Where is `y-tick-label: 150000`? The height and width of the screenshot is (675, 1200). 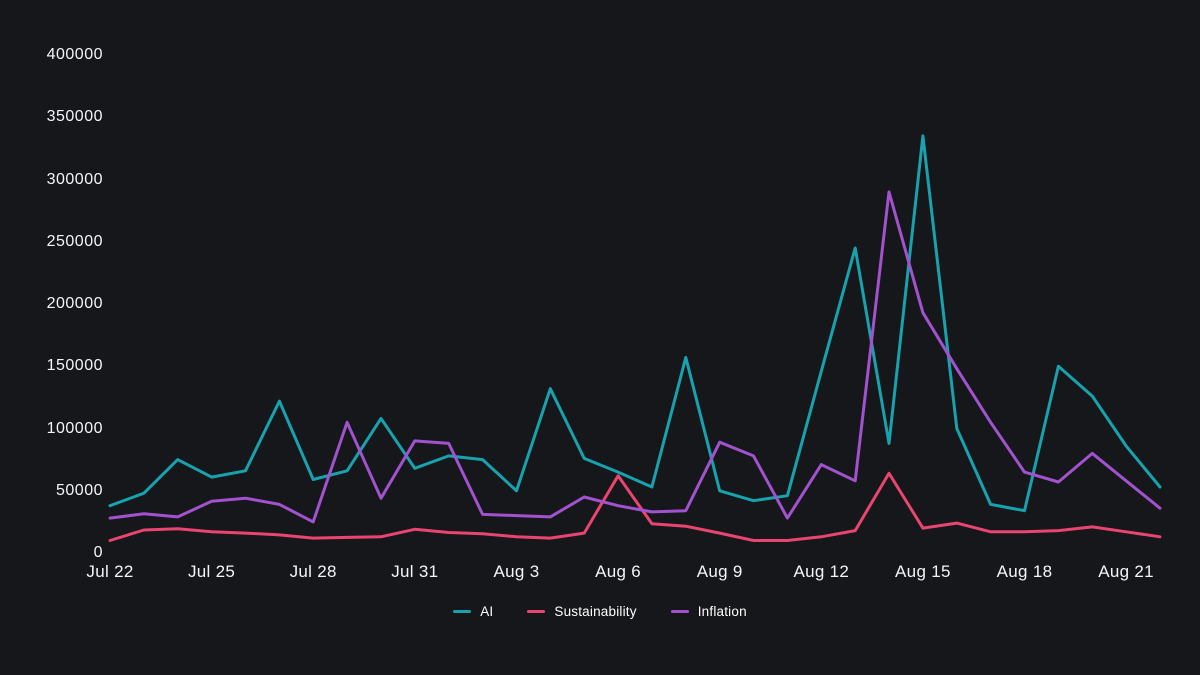 y-tick-label: 150000 is located at coordinates (74, 366).